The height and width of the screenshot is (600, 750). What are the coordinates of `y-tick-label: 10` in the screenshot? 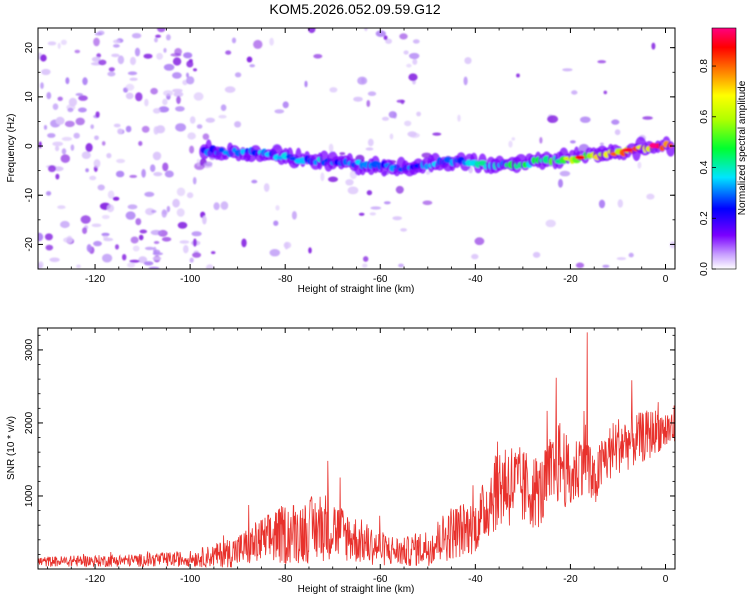 It's located at (29, 97).